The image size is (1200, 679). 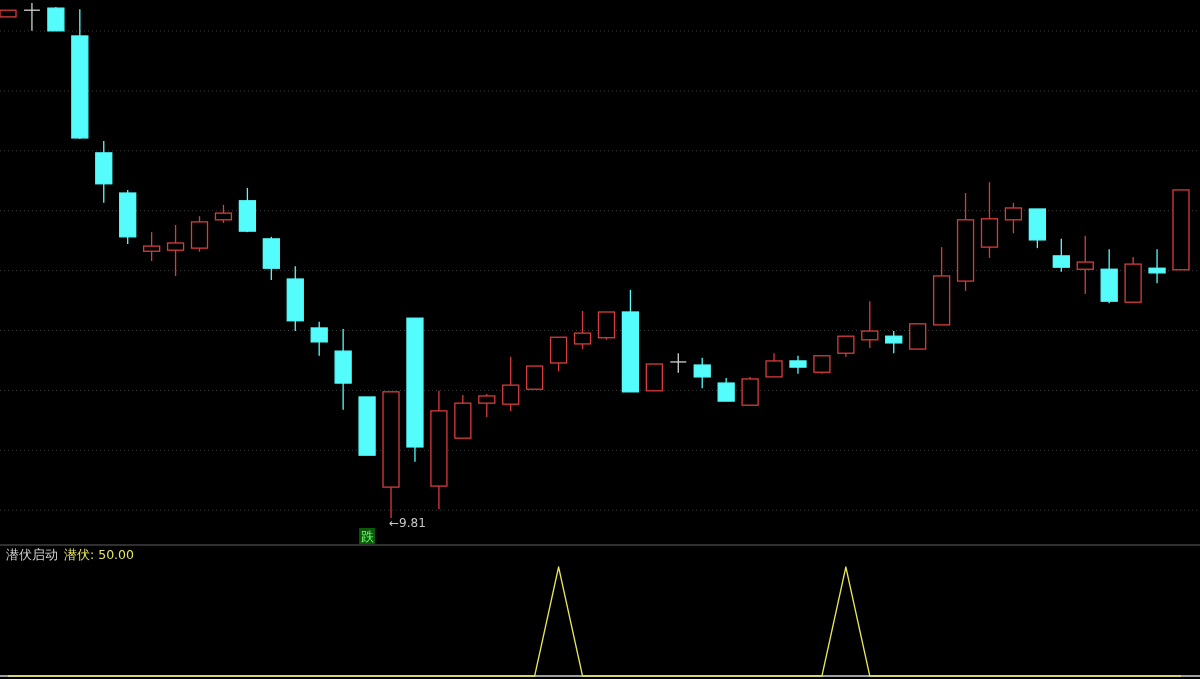 I want to click on annotation: ←9.81, so click(x=407, y=523).